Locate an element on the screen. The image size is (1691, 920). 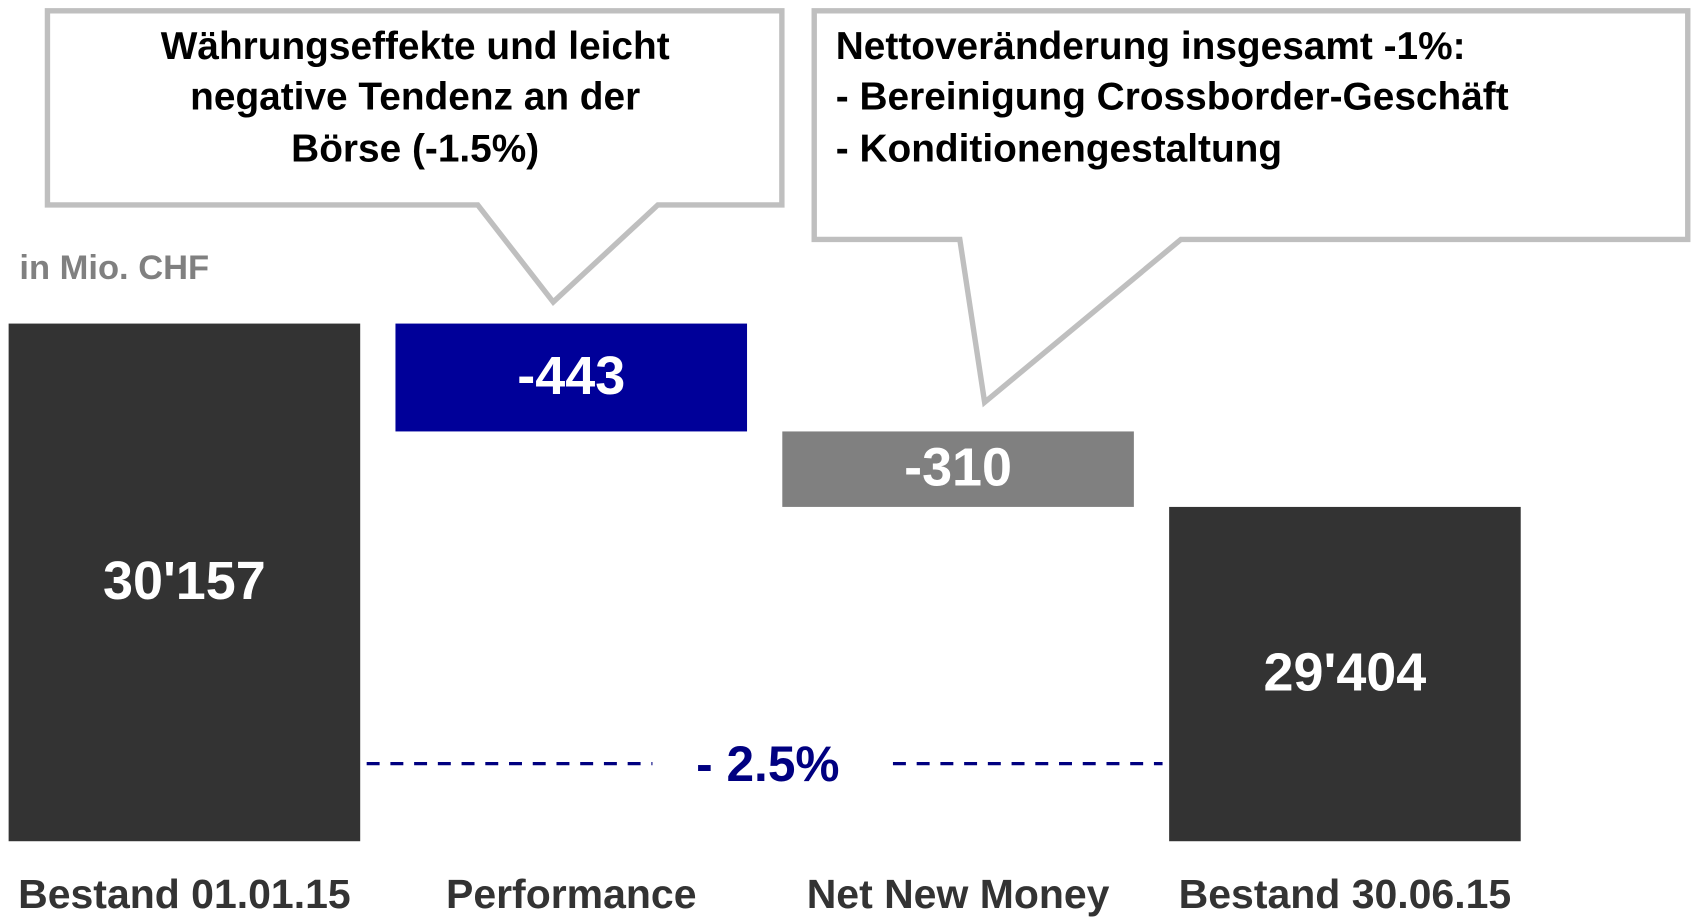
value-label: 29'404 is located at coordinates (1345, 672).